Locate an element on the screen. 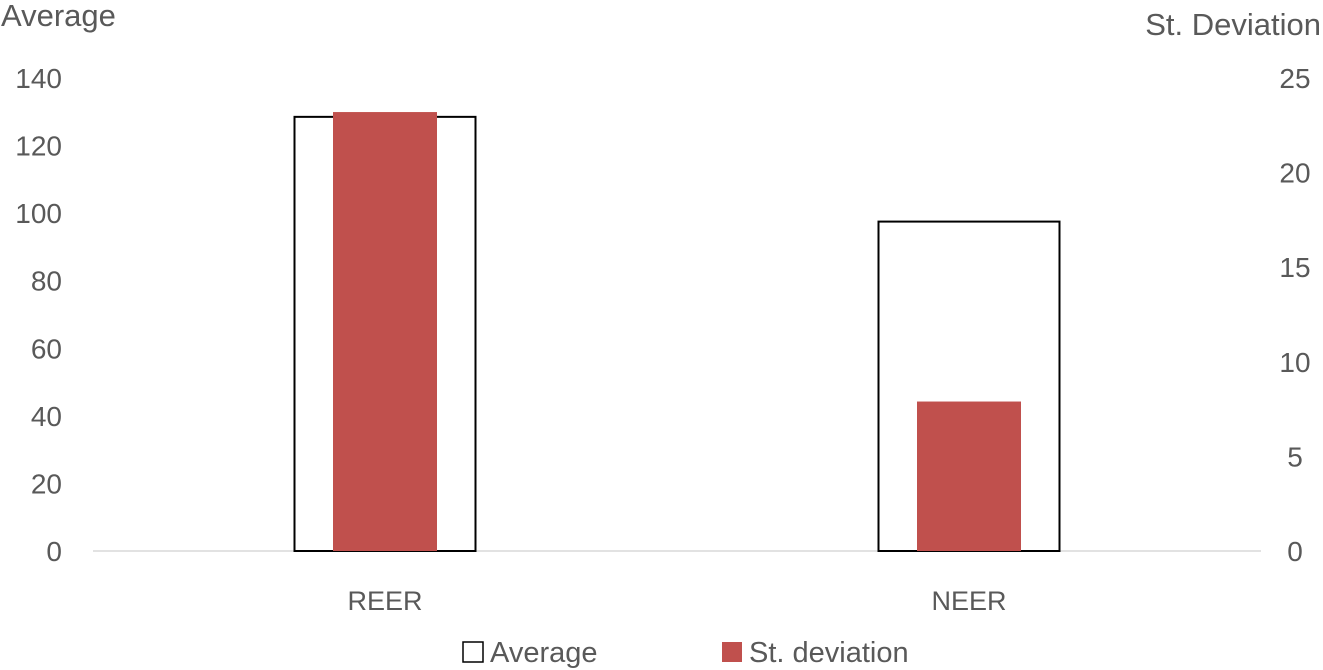 This screenshot has width=1323, height=670. category-label: REER is located at coordinates (384, 601).